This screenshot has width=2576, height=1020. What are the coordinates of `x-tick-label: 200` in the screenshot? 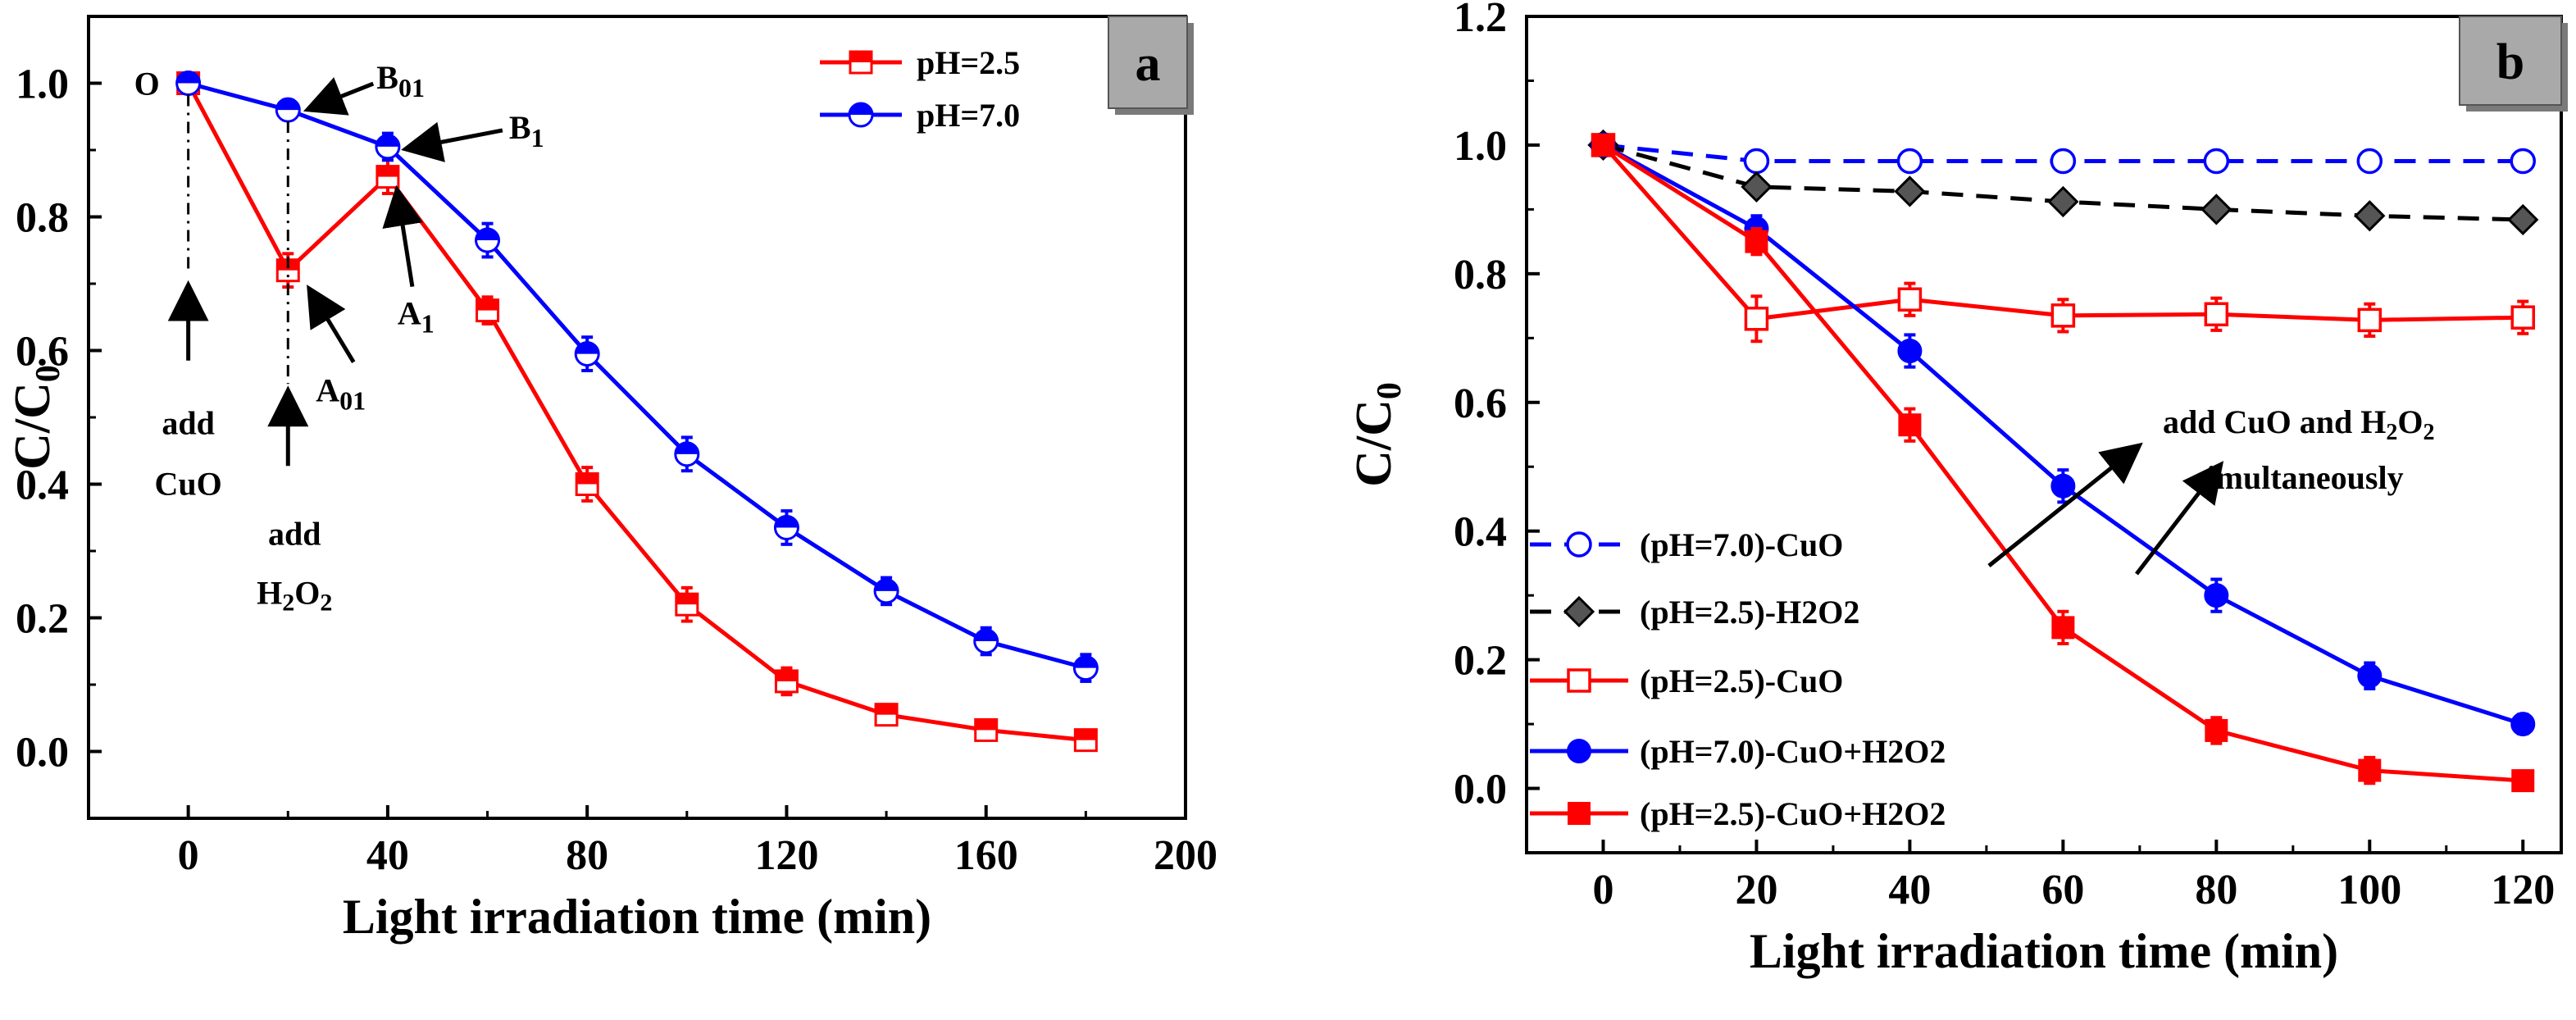 It's located at (1185, 856).